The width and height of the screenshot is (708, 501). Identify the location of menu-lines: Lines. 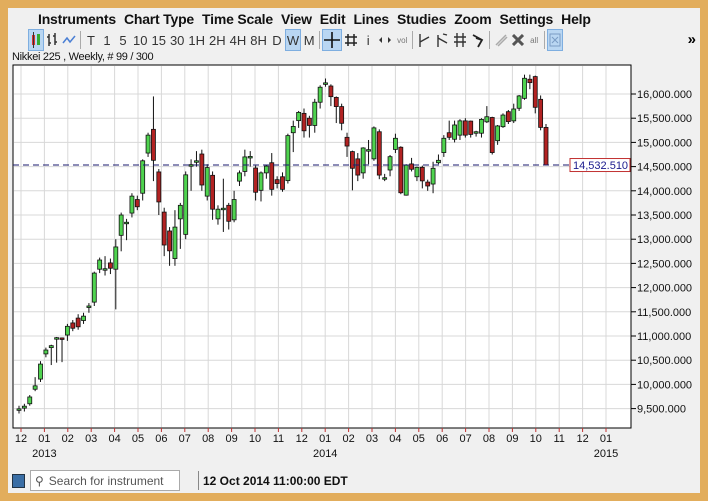
(371, 19).